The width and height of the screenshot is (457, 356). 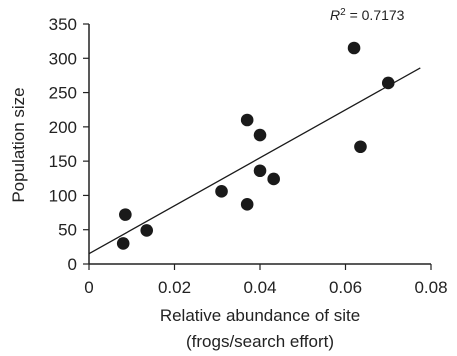 What do you see at coordinates (430, 287) in the screenshot?
I see `x-tick-label: 0.08` at bounding box center [430, 287].